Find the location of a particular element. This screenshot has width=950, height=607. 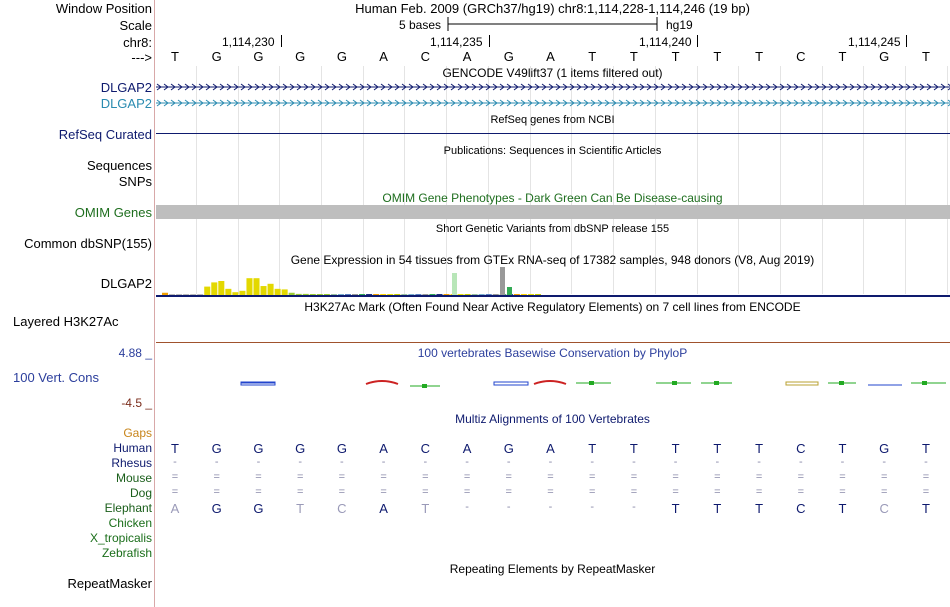

omim-feature-bar is located at coordinates (553, 212).